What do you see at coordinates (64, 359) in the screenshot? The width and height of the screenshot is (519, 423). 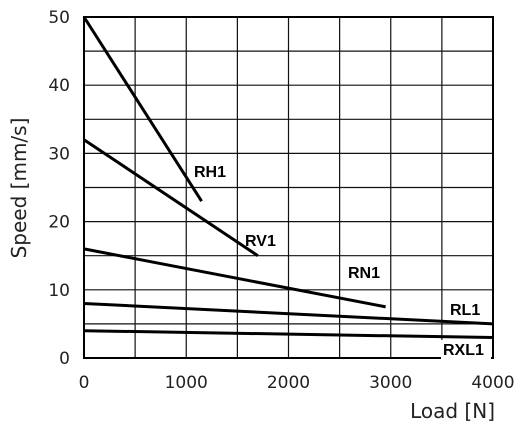 I see `y-tick-label: 0` at bounding box center [64, 359].